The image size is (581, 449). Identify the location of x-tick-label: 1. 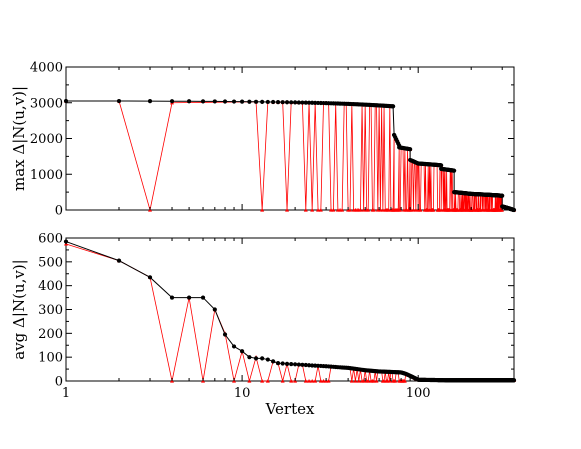
(66, 393).